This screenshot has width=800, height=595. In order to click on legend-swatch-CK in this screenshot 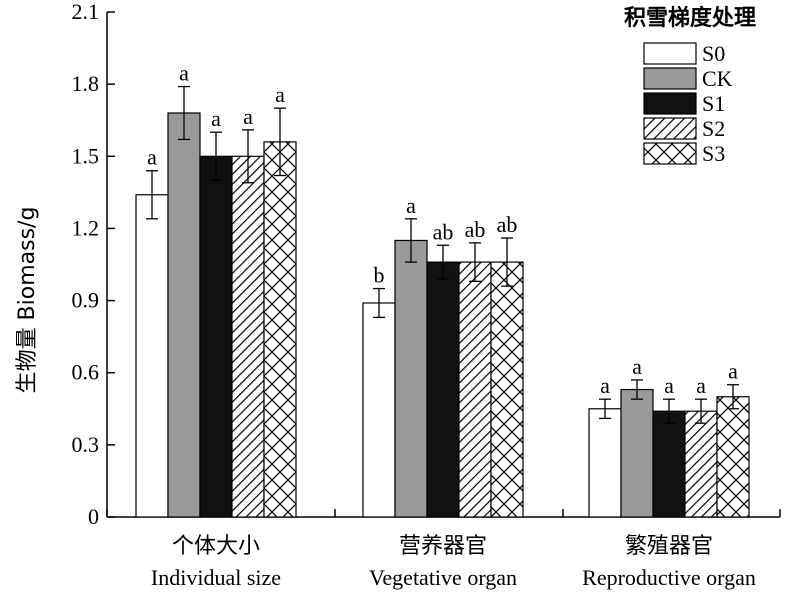, I will do `click(670, 78)`.